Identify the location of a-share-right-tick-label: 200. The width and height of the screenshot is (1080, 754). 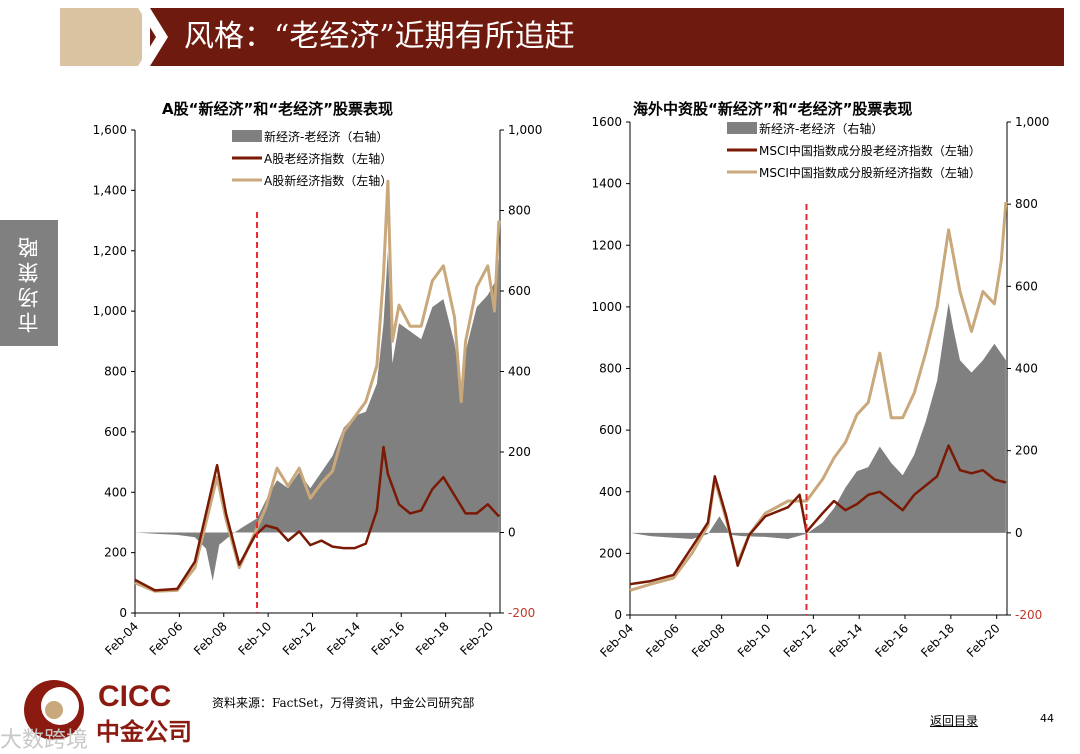
(519, 452).